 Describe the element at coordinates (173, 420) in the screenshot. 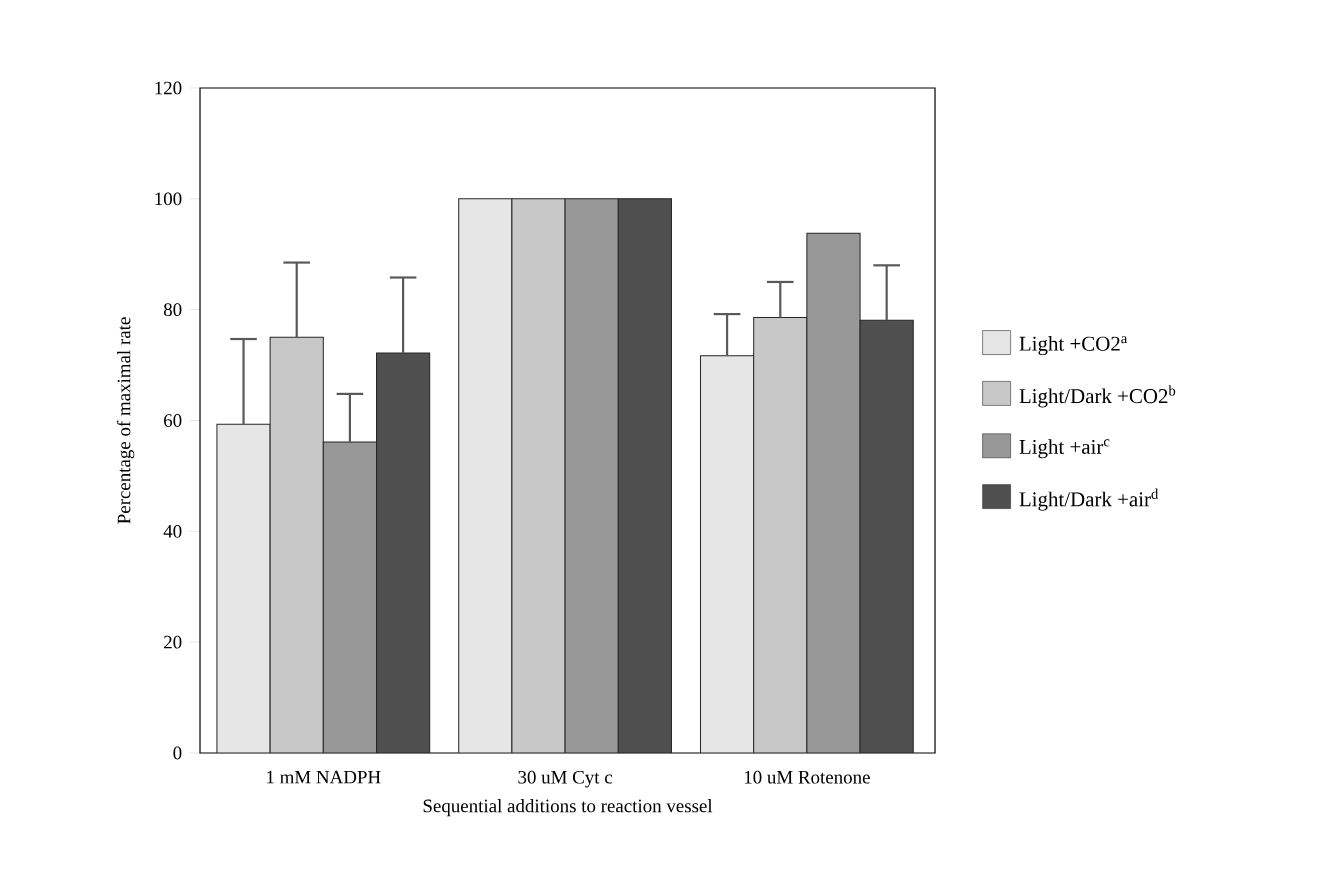

I see `y-tick-label: 60` at that location.